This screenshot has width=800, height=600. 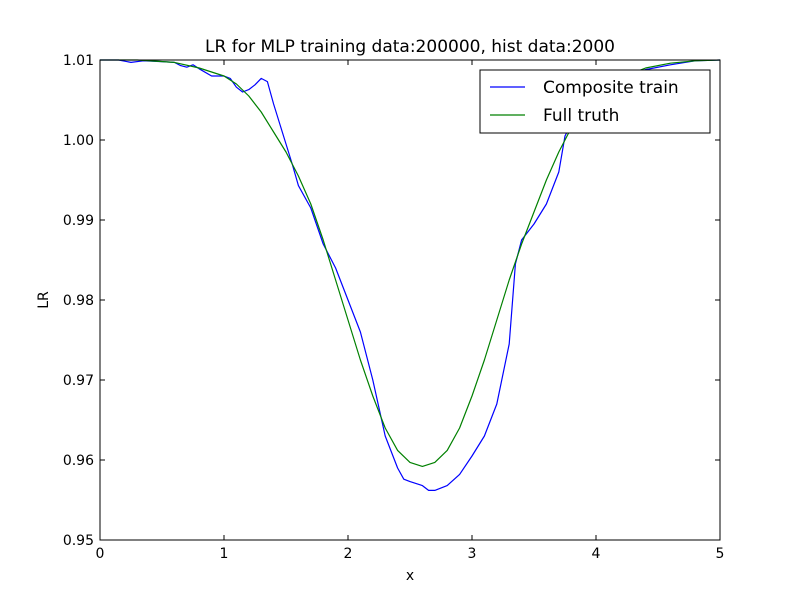 What do you see at coordinates (78, 541) in the screenshot?
I see `y-tick-label: 0.95` at bounding box center [78, 541].